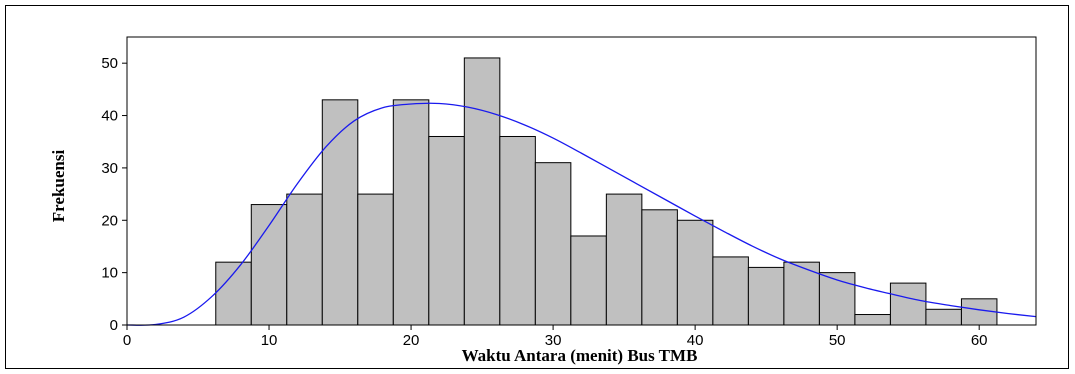 The width and height of the screenshot is (1075, 374). I want to click on x-tick-label: 60, so click(979, 340).